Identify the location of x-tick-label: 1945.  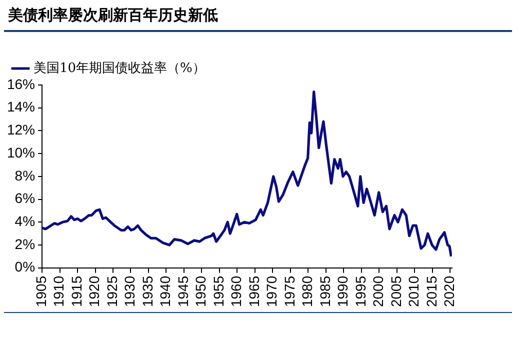
(182, 292).